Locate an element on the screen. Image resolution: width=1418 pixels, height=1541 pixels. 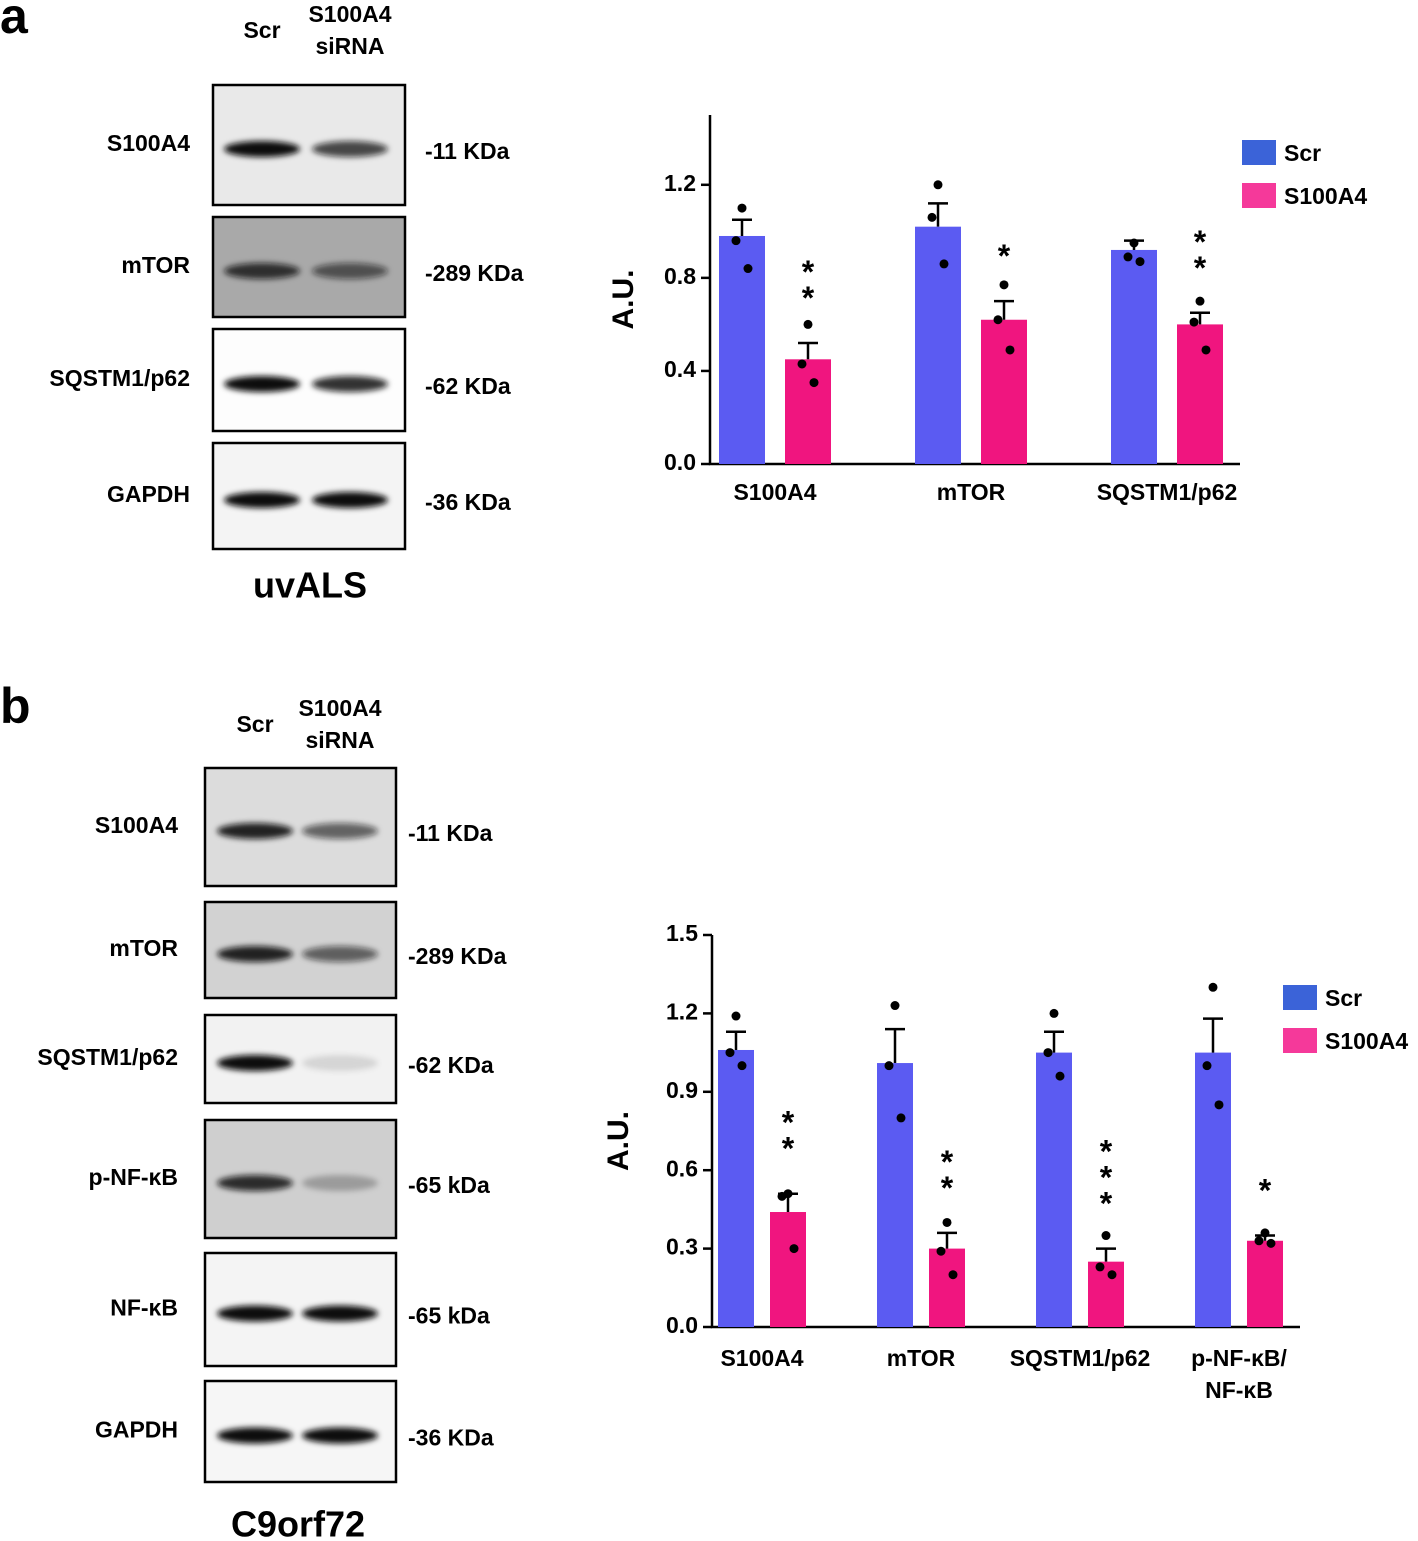
protein-label: NF-κB is located at coordinates (144, 1308).